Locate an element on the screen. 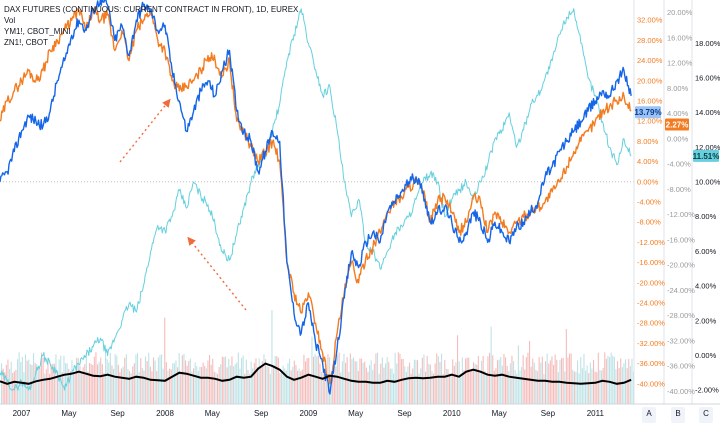 The height and width of the screenshot is (425, 720). volume-ma-line is located at coordinates (316, 373).